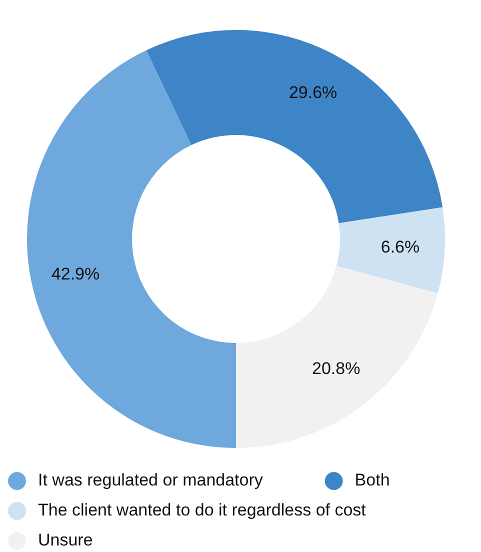 The image size is (481, 552). What do you see at coordinates (336, 368) in the screenshot?
I see `data-label: 20.8%` at bounding box center [336, 368].